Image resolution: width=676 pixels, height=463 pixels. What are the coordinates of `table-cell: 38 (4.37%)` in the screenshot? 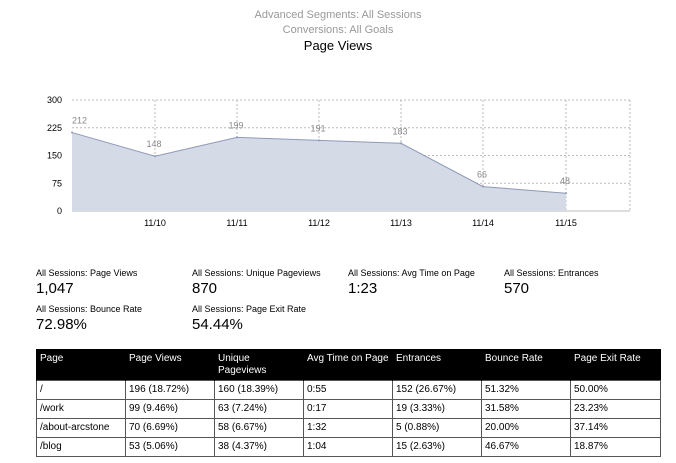 It's located at (259, 447).